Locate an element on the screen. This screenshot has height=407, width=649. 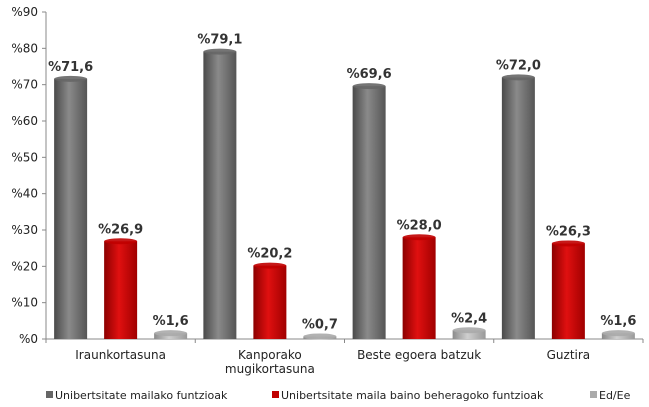
category-label: Kanporako mugikortasuna is located at coordinates (270, 362).